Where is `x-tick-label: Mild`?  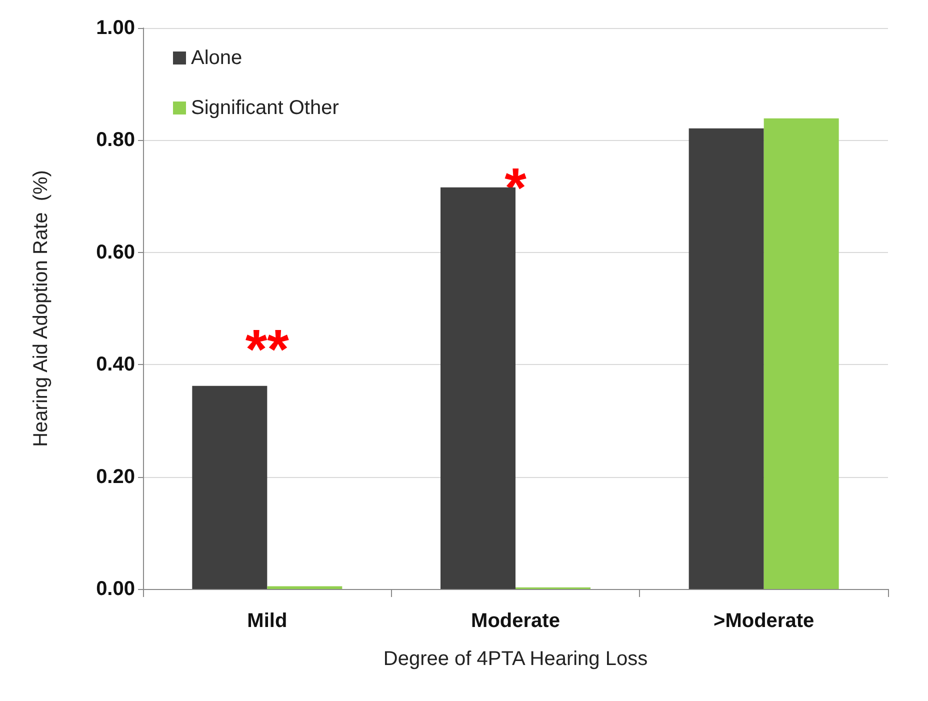 x-tick-label: Mild is located at coordinates (267, 621).